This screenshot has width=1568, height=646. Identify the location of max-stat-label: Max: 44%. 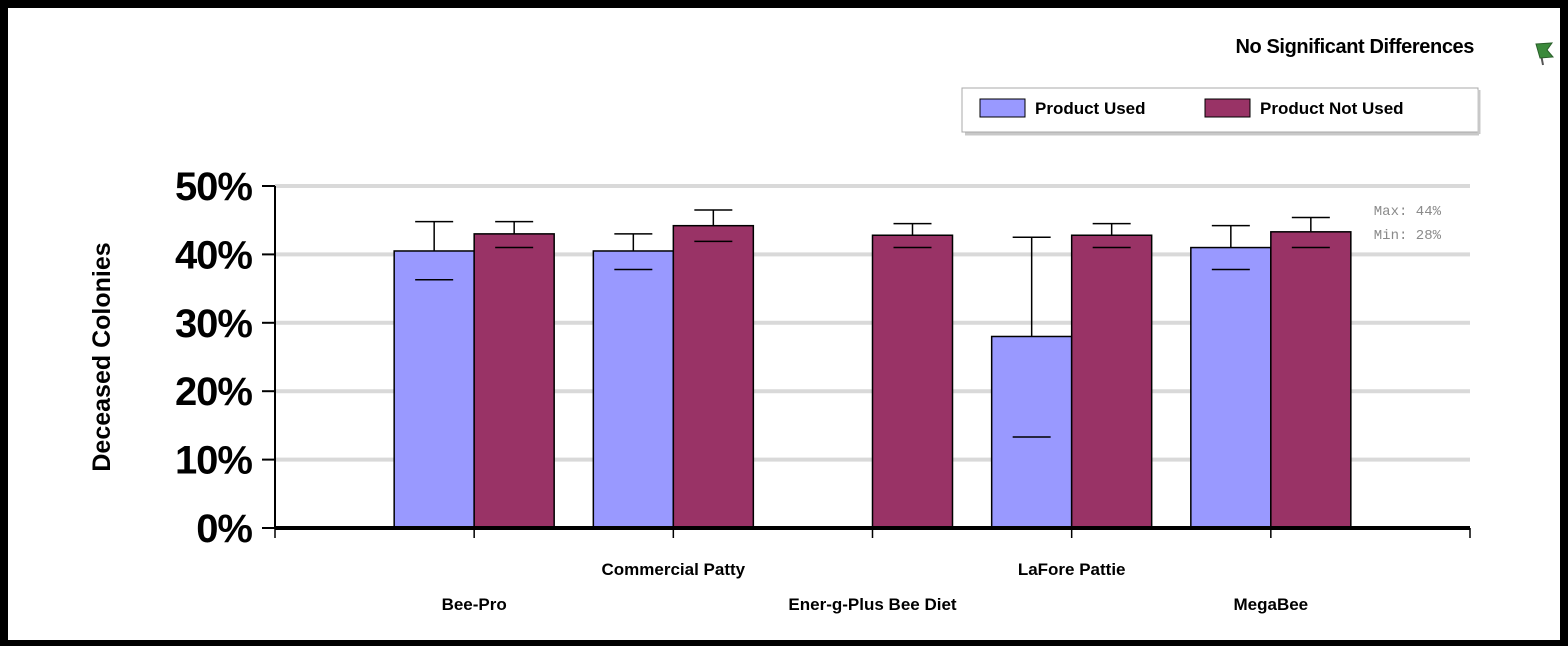
(1408, 212).